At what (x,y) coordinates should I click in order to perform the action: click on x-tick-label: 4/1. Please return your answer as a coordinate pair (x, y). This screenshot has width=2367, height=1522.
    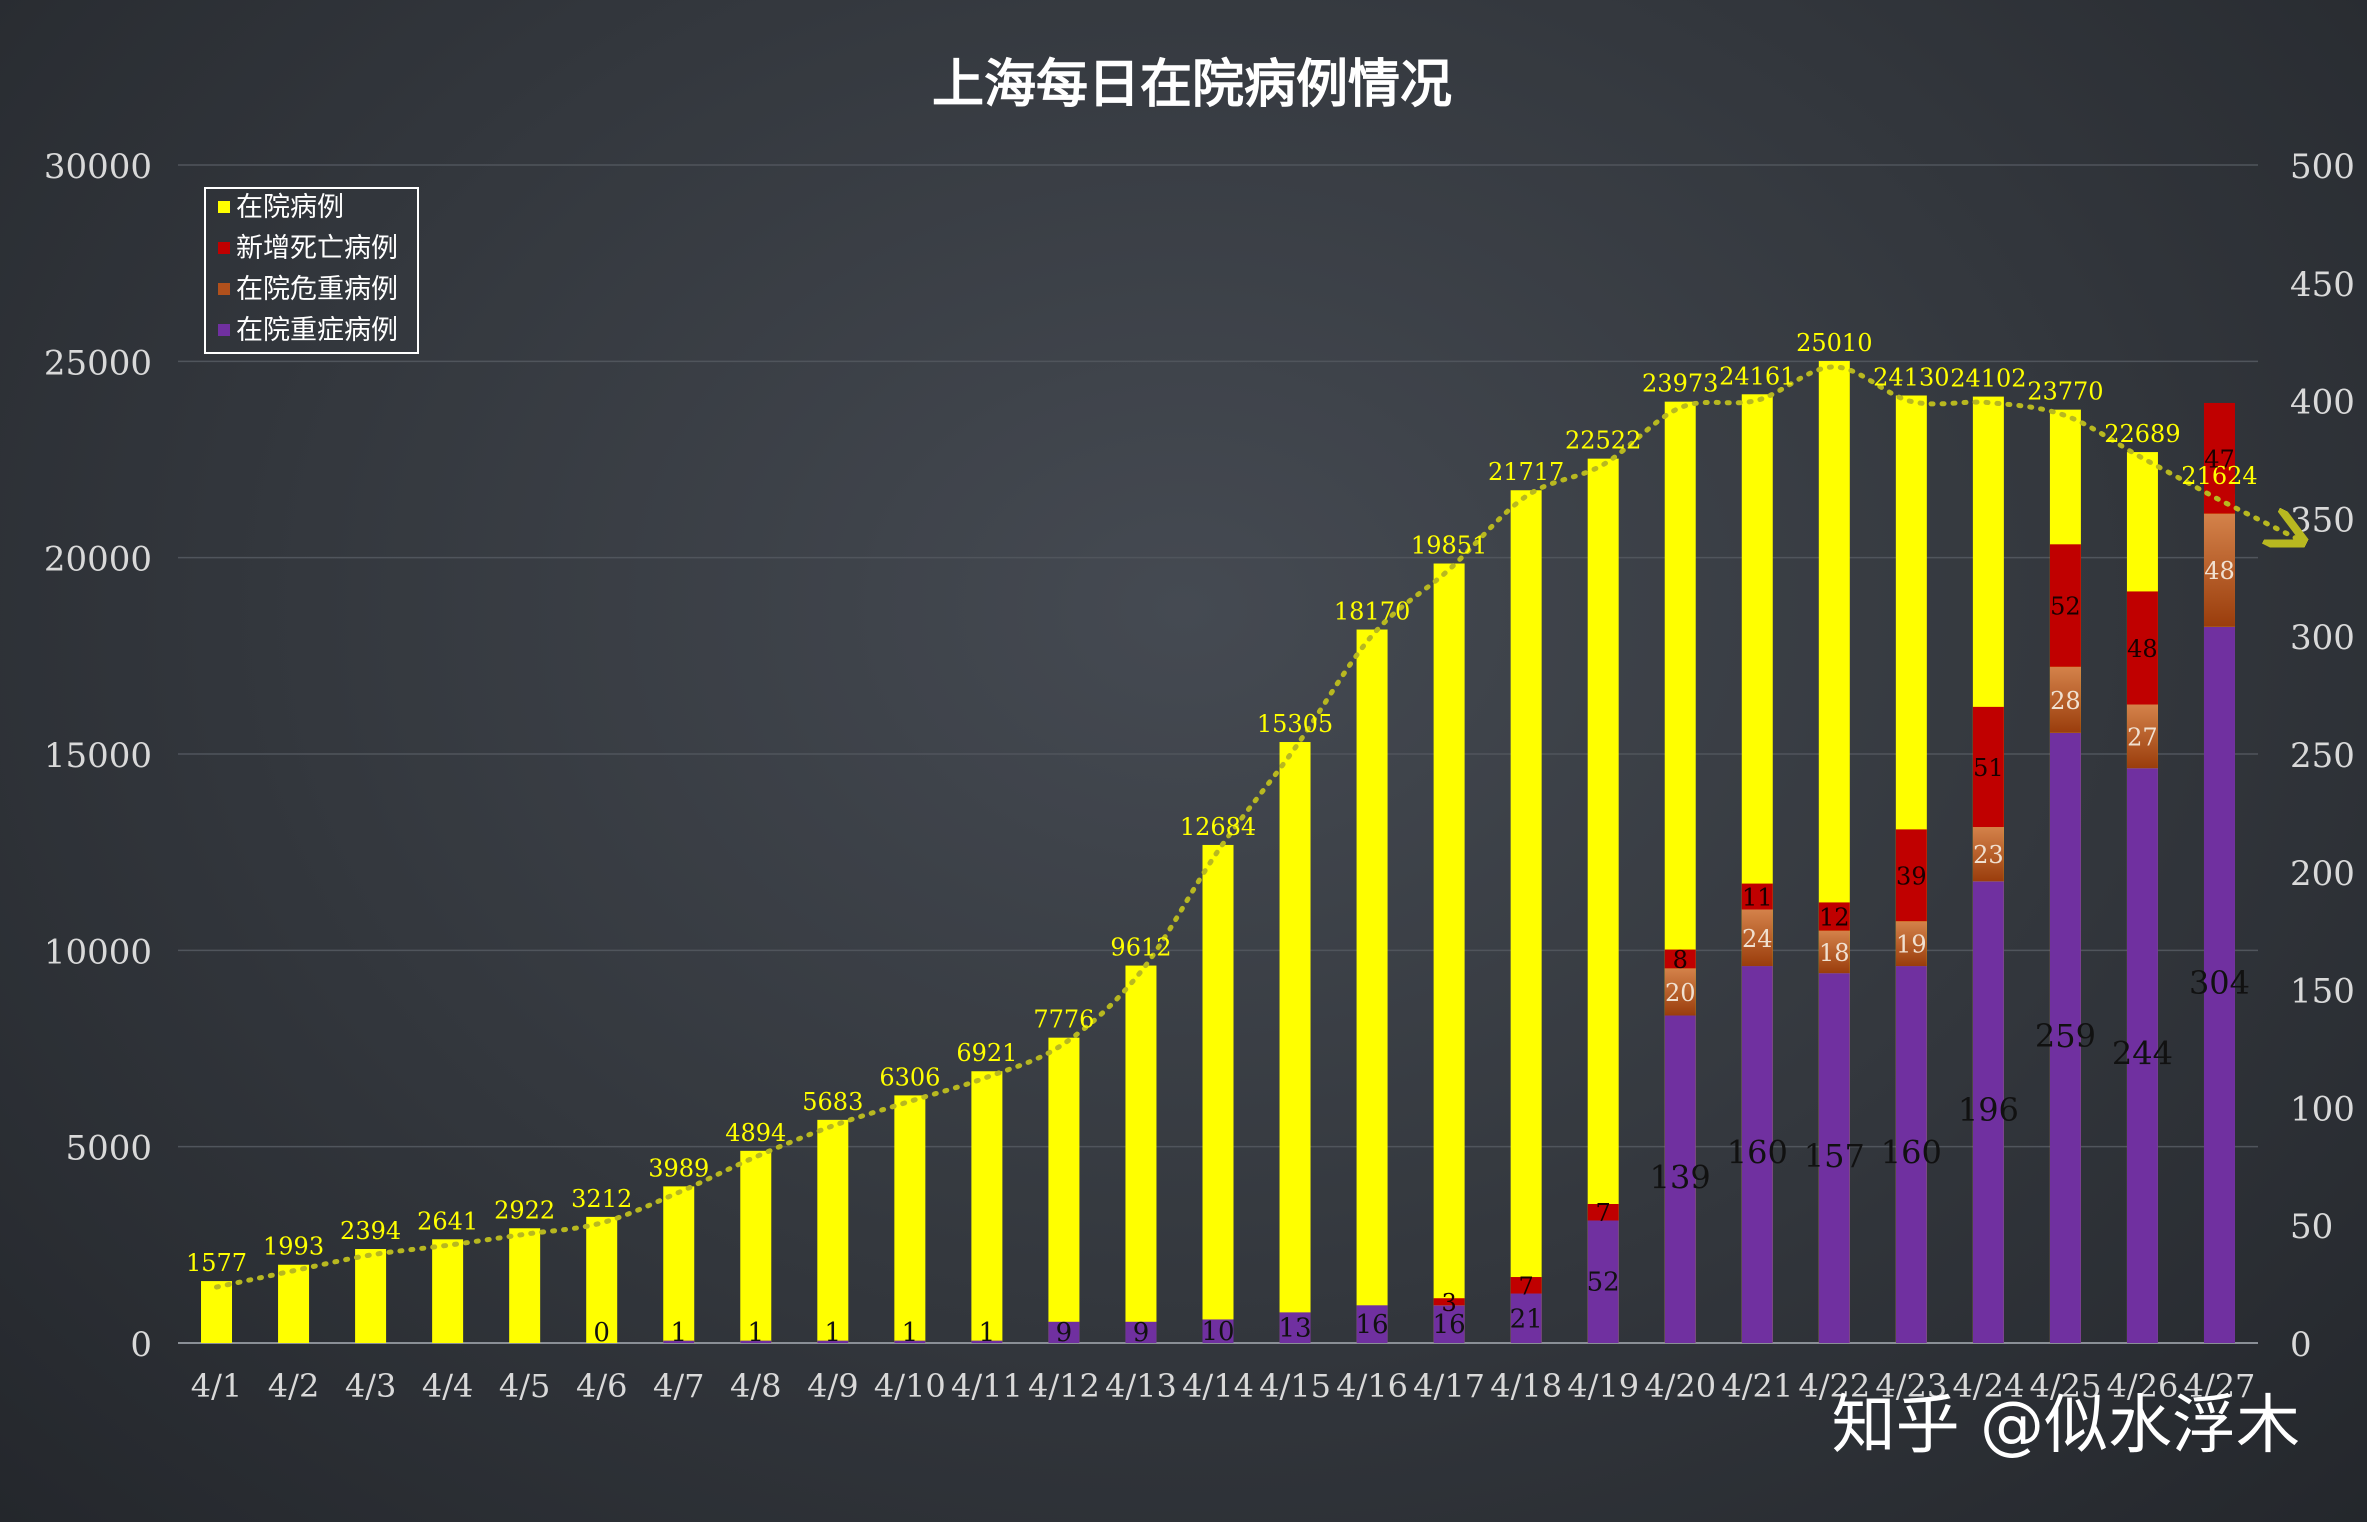
    Looking at the image, I should click on (217, 1386).